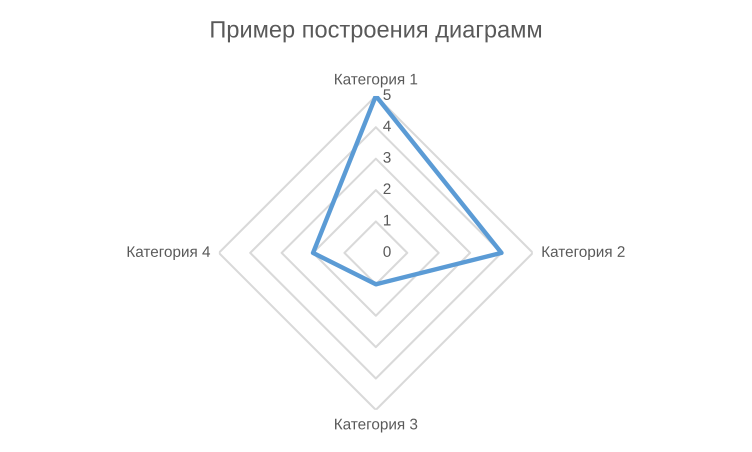 The image size is (752, 452). What do you see at coordinates (387, 188) in the screenshot?
I see `y-tick-label: 2` at bounding box center [387, 188].